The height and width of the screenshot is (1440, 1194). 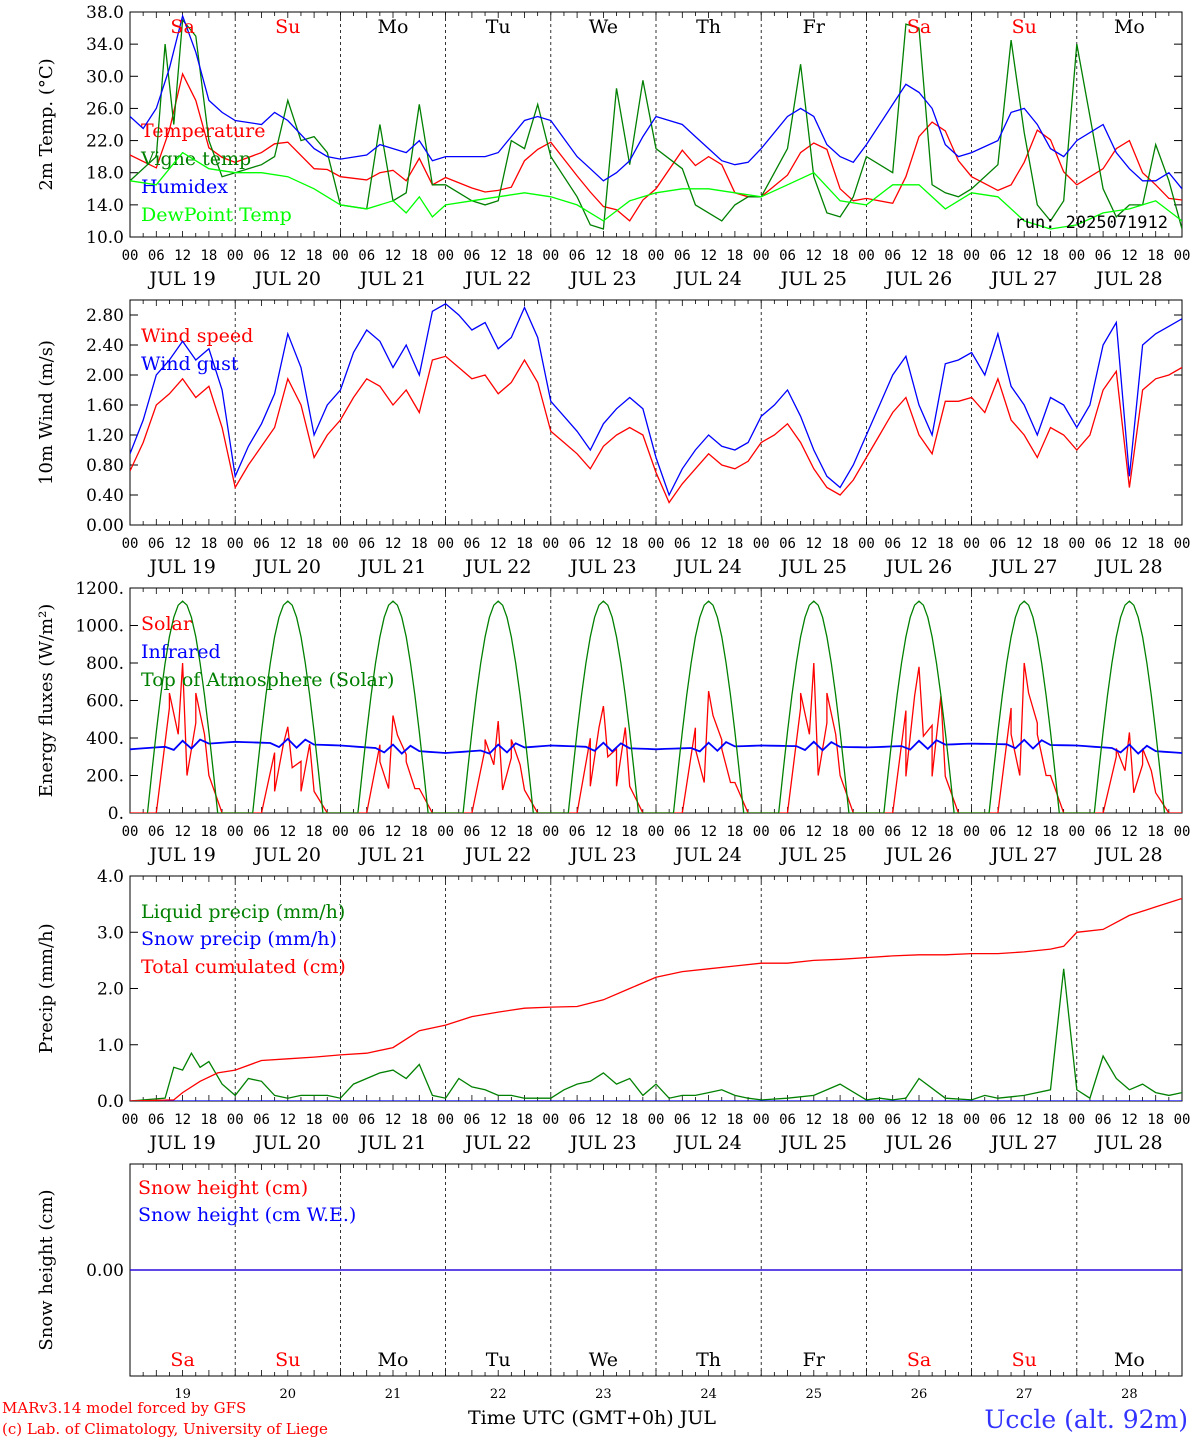 What do you see at coordinates (603, 1394) in the screenshot?
I see `day-number-label: 23` at bounding box center [603, 1394].